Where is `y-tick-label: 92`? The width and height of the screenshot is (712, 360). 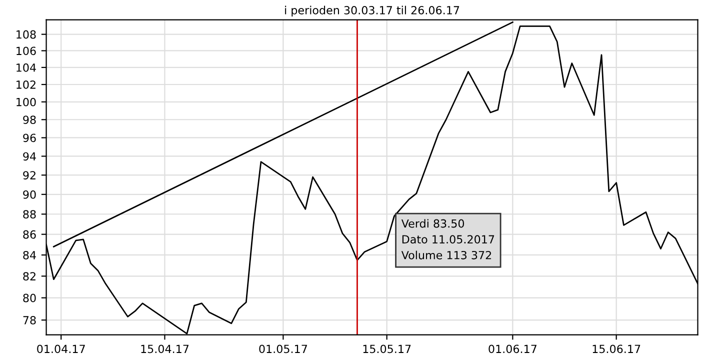
y-tick-label: 92 is located at coordinates (29, 175).